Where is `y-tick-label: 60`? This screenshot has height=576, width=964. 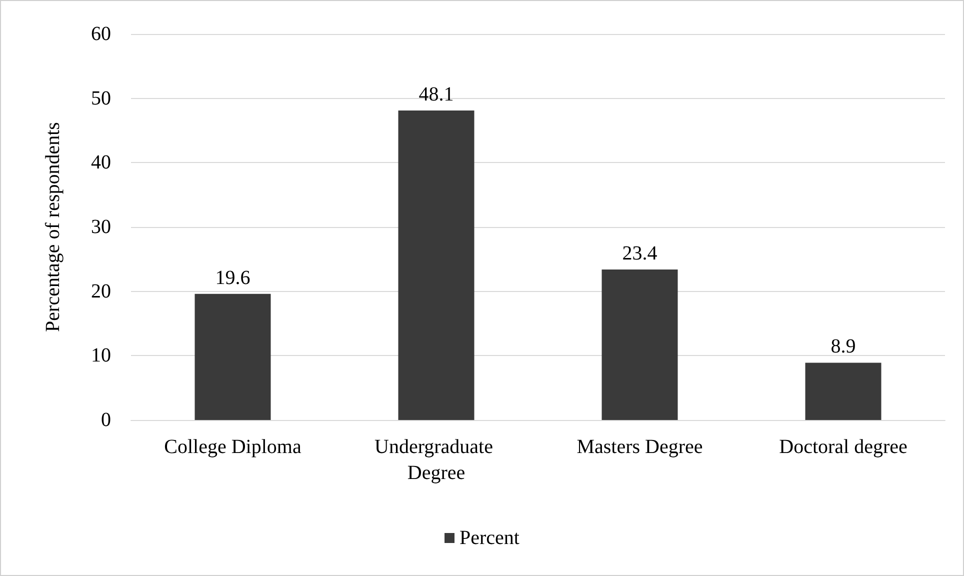
y-tick-label: 60 is located at coordinates (101, 34).